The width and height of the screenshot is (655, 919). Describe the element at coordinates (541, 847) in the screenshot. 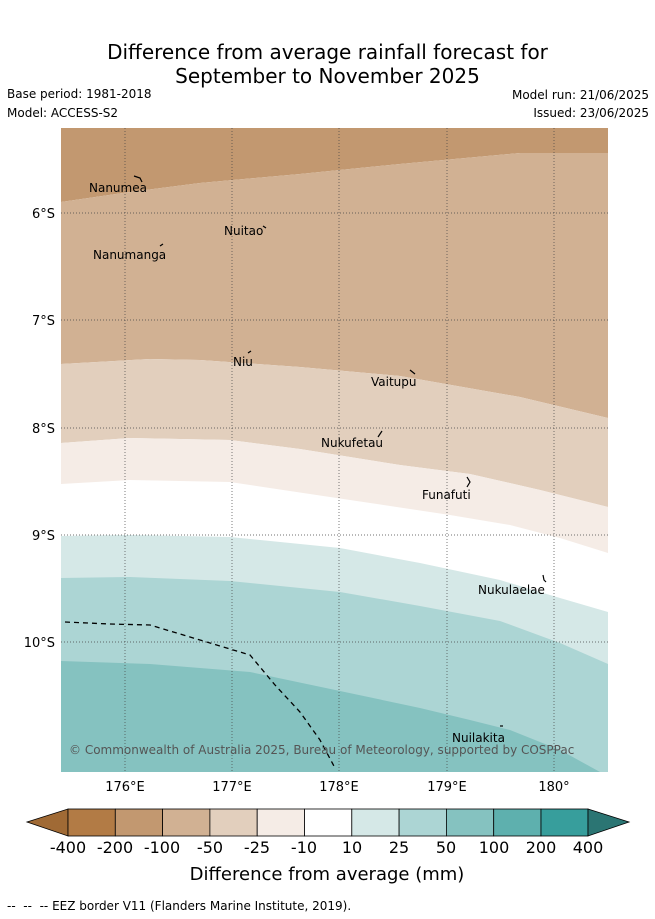

I see `cbar-tick-200: 200` at that location.